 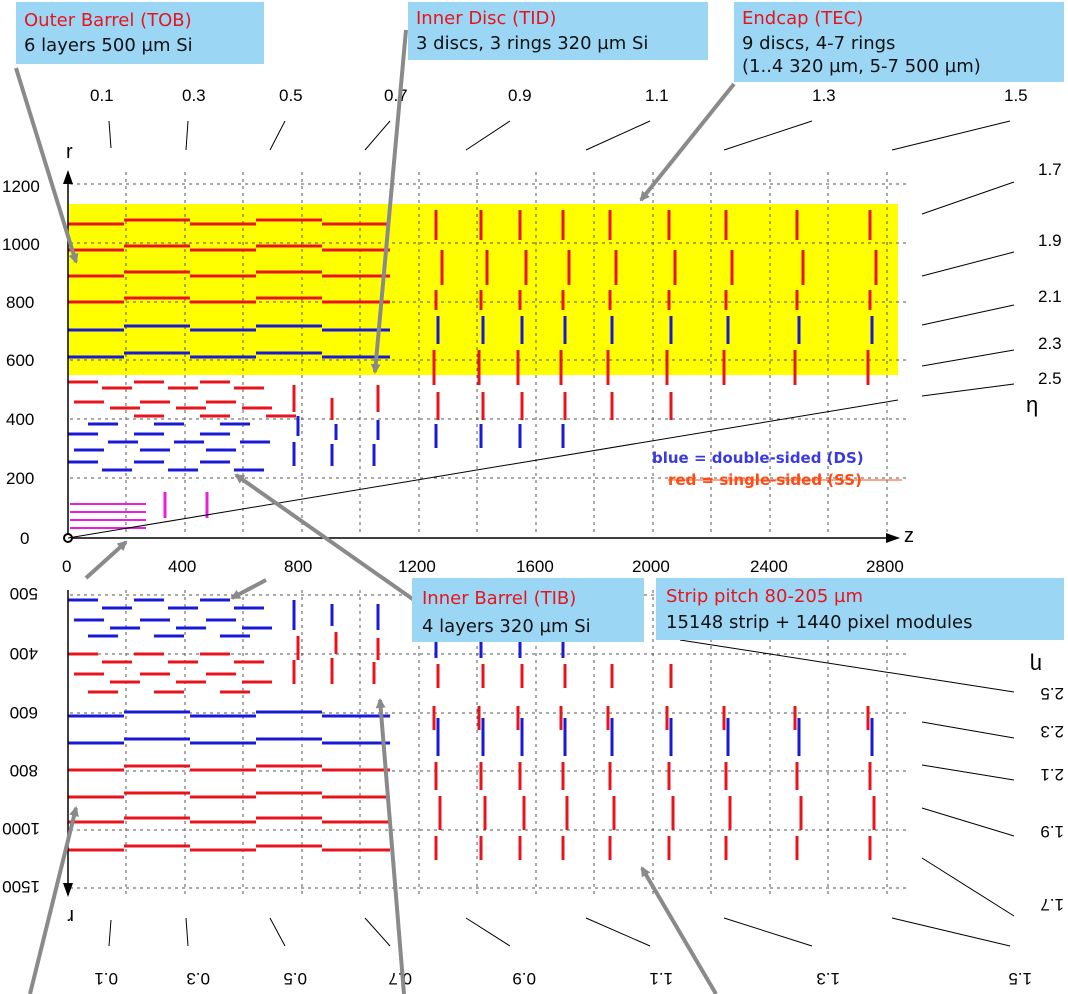 I want to click on mirror-eta-1.3: 1.3, so click(x=828, y=978).